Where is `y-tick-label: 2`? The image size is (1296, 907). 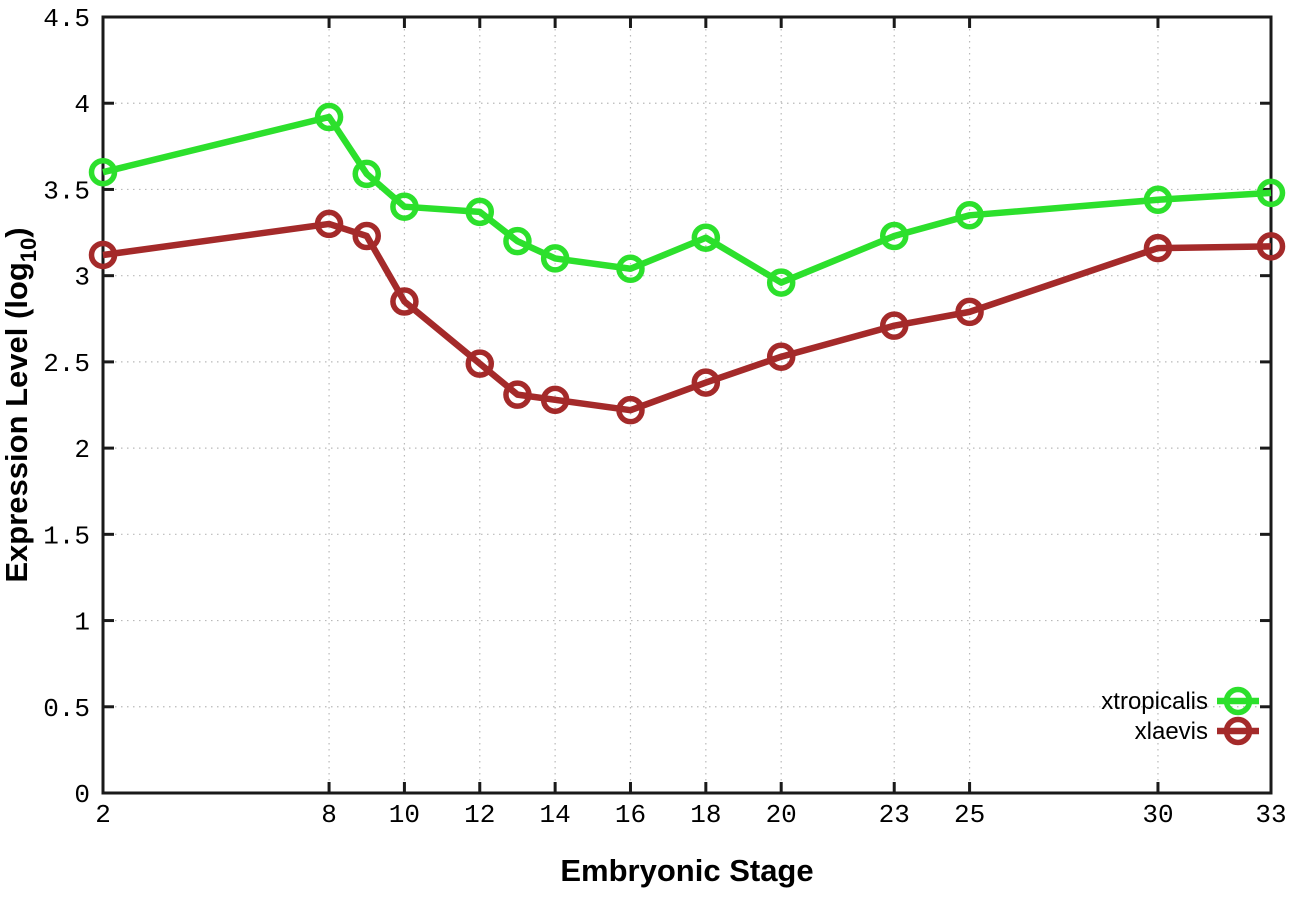 y-tick-label: 2 is located at coordinates (82, 450).